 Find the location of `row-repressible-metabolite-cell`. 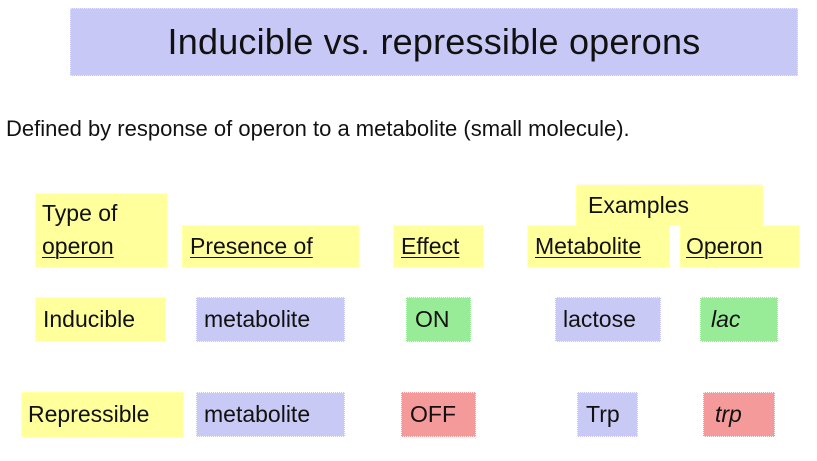

row-repressible-metabolite-cell is located at coordinates (607, 414).